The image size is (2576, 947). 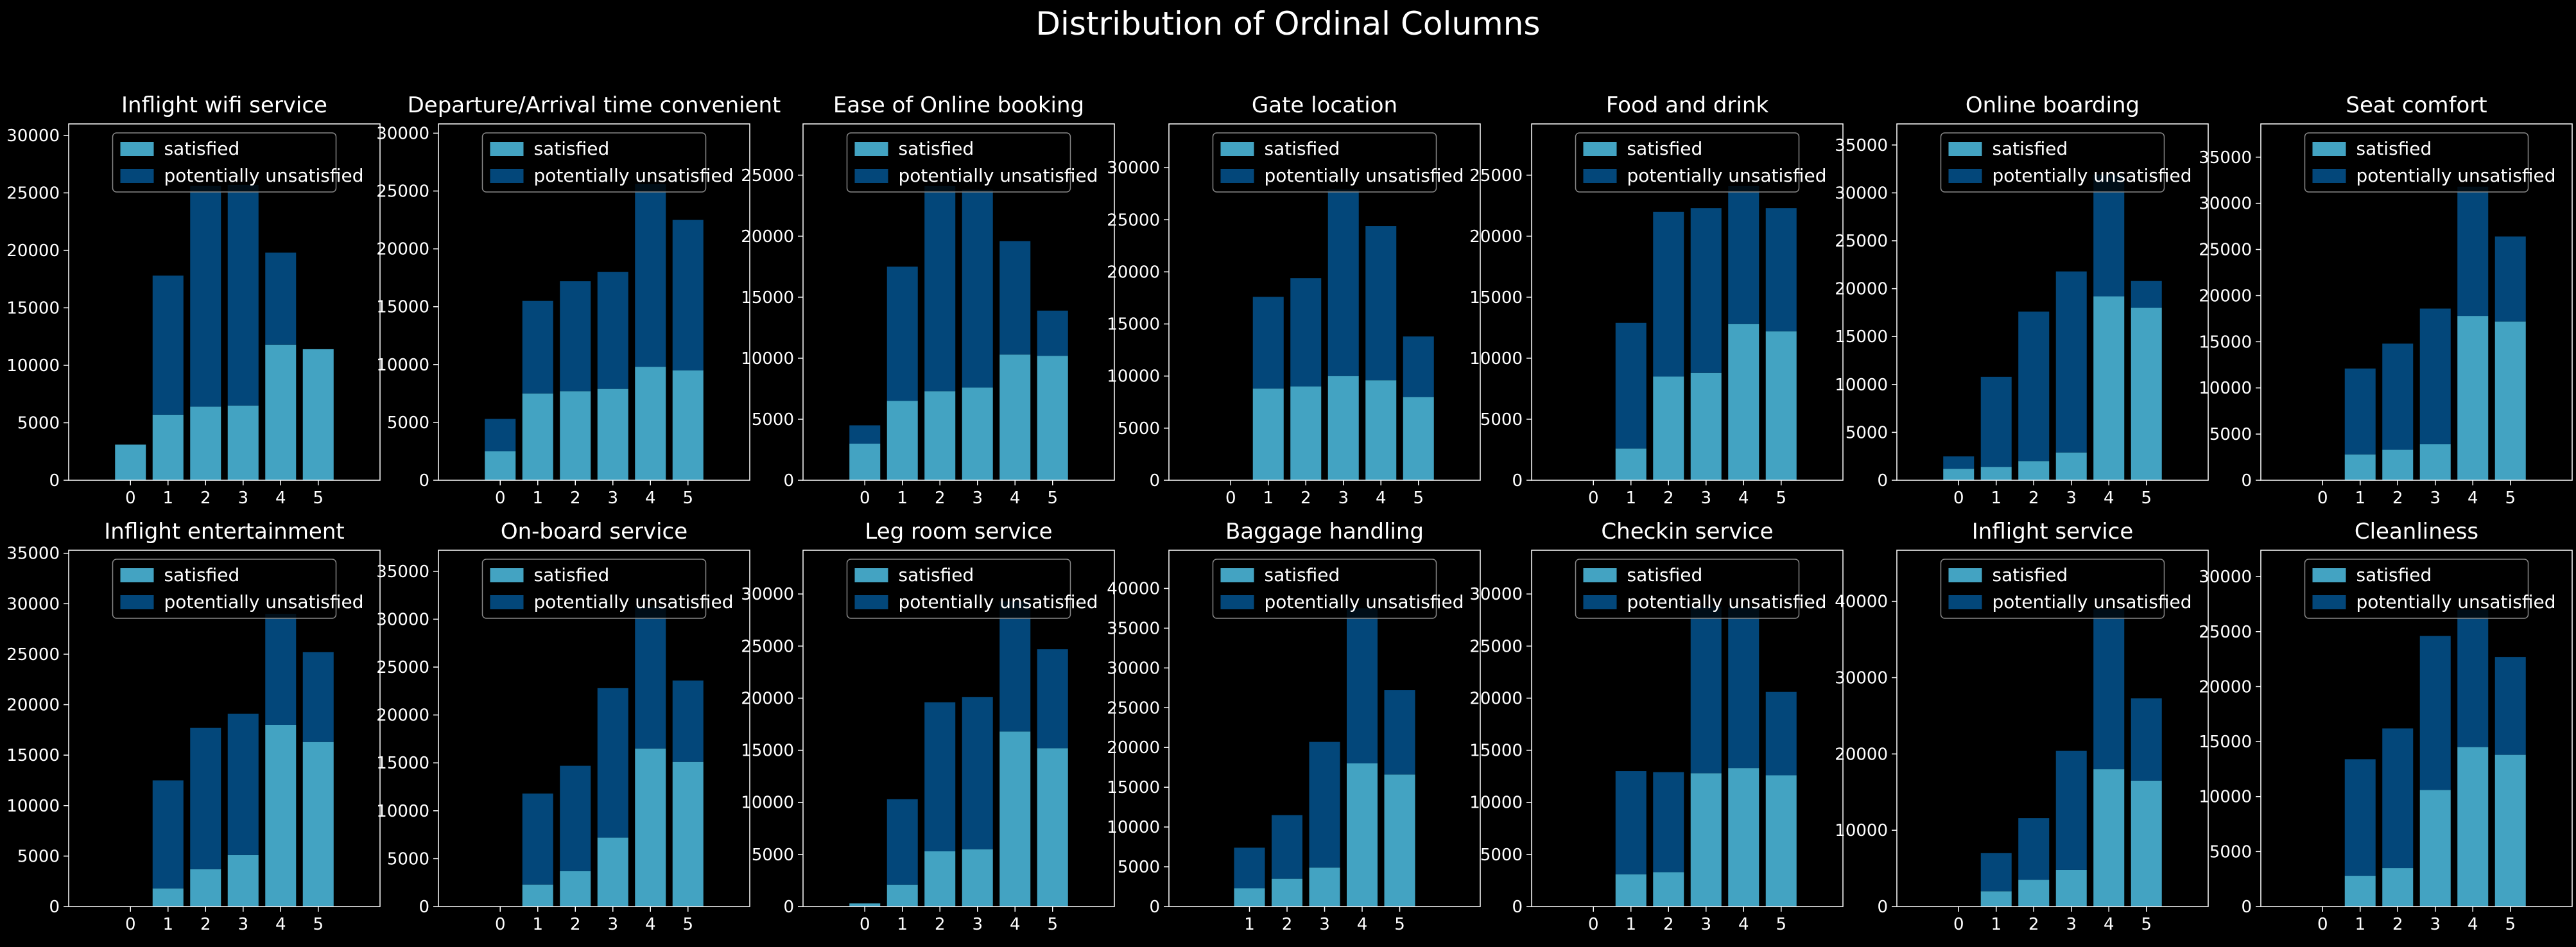 What do you see at coordinates (1134, 628) in the screenshot?
I see `y-tick-label: 35000` at bounding box center [1134, 628].